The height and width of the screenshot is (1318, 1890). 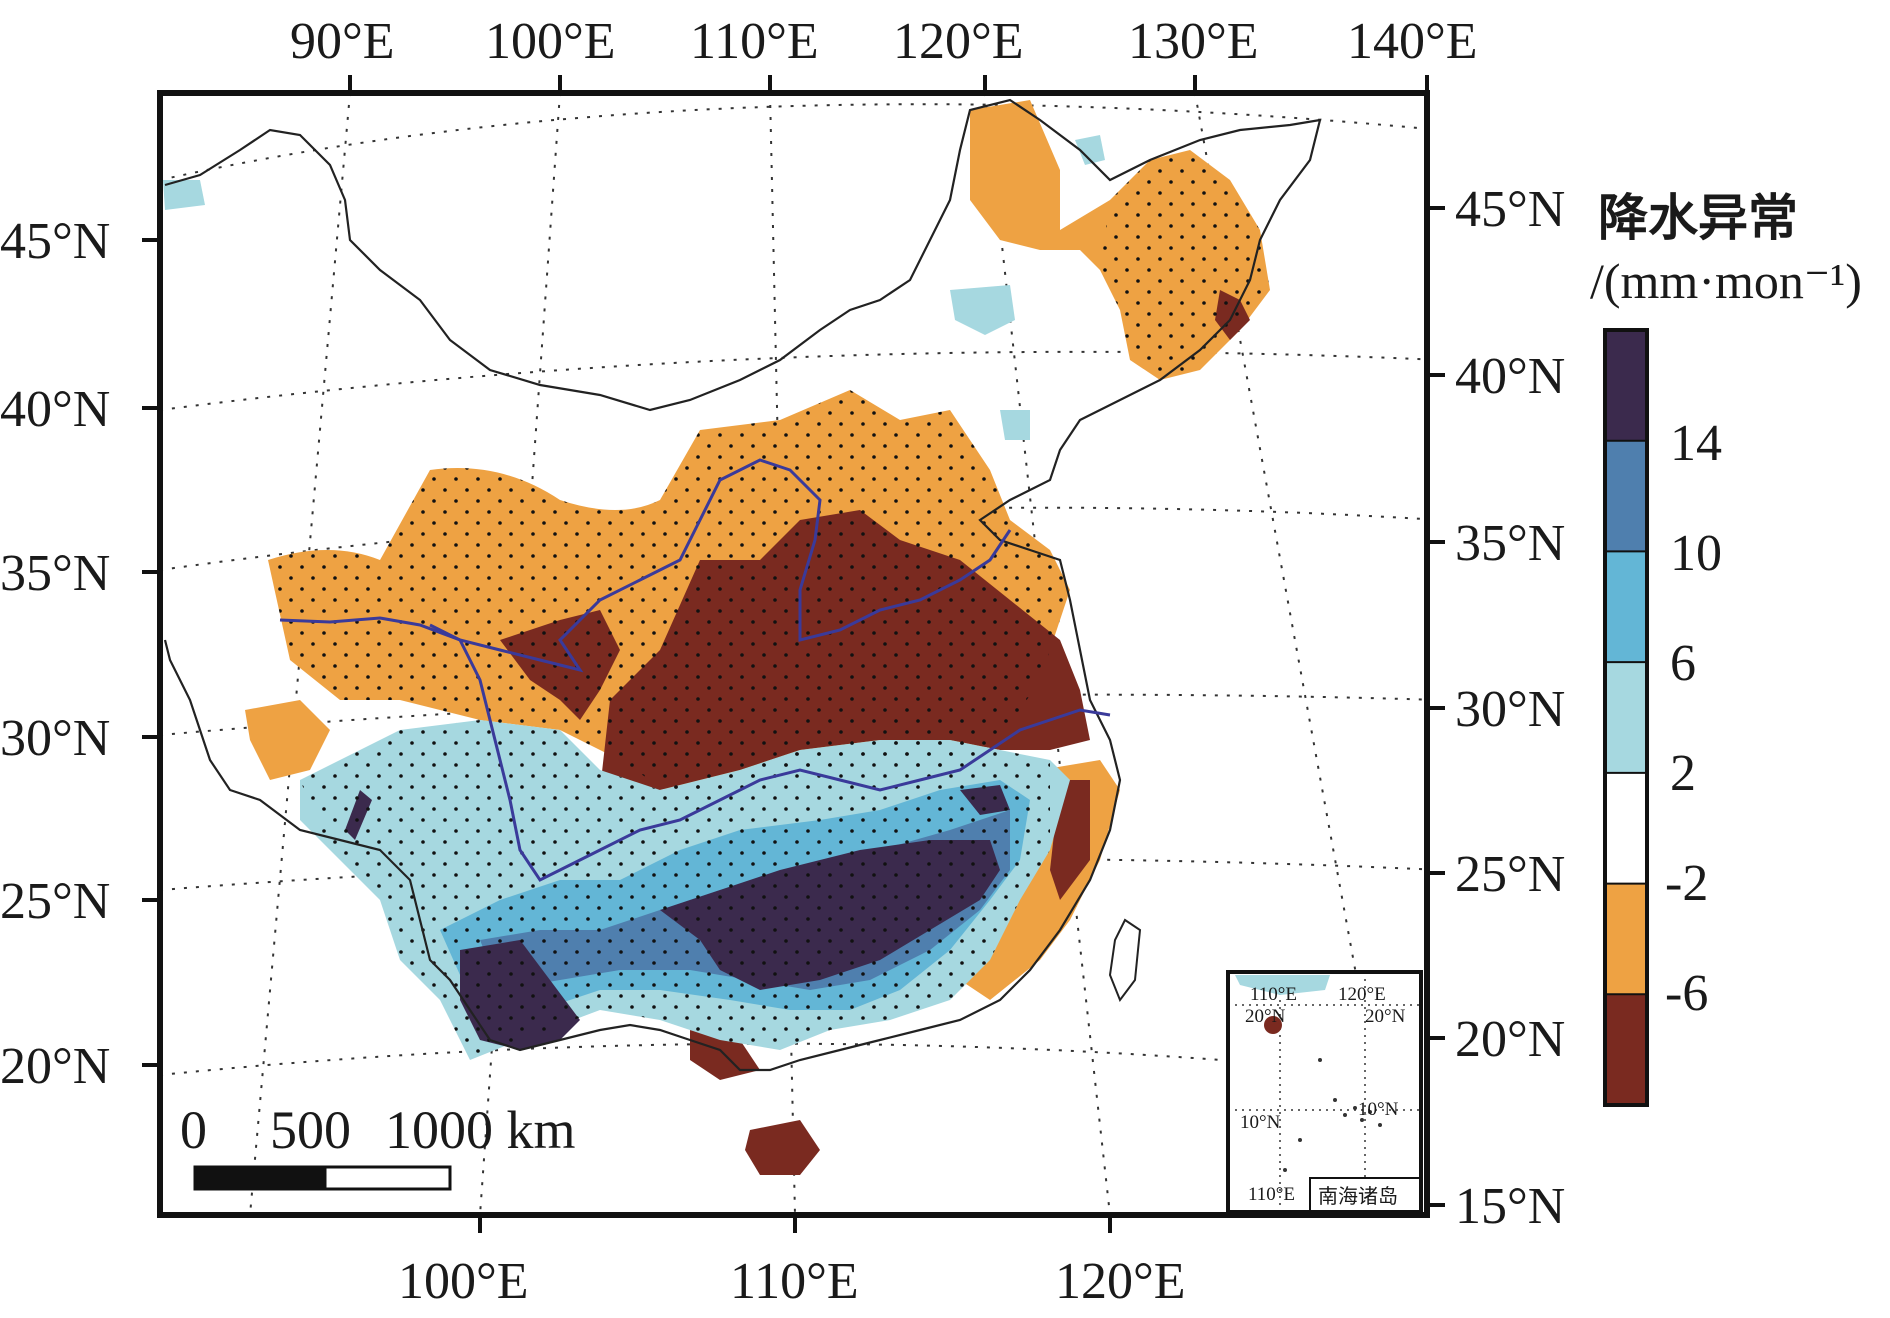 I want to click on lon-label-top-90: 90°E, so click(x=342, y=41).